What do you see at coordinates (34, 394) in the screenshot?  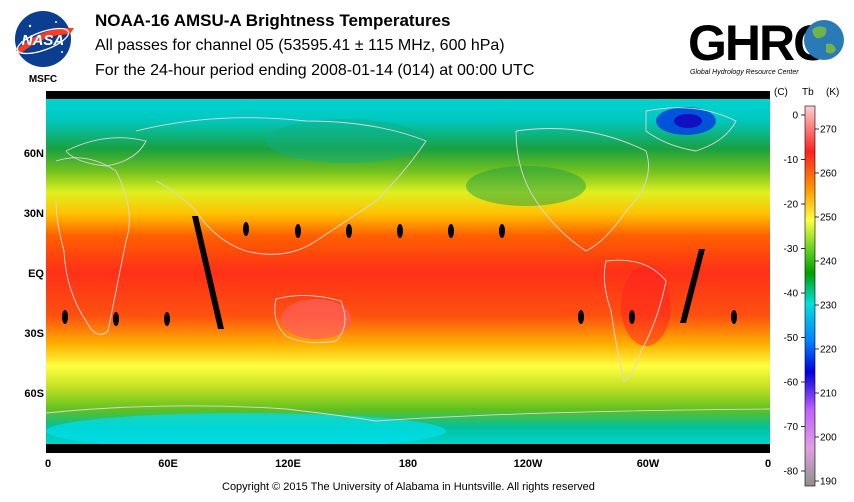 I see `lat-label-60s: 60S` at bounding box center [34, 394].